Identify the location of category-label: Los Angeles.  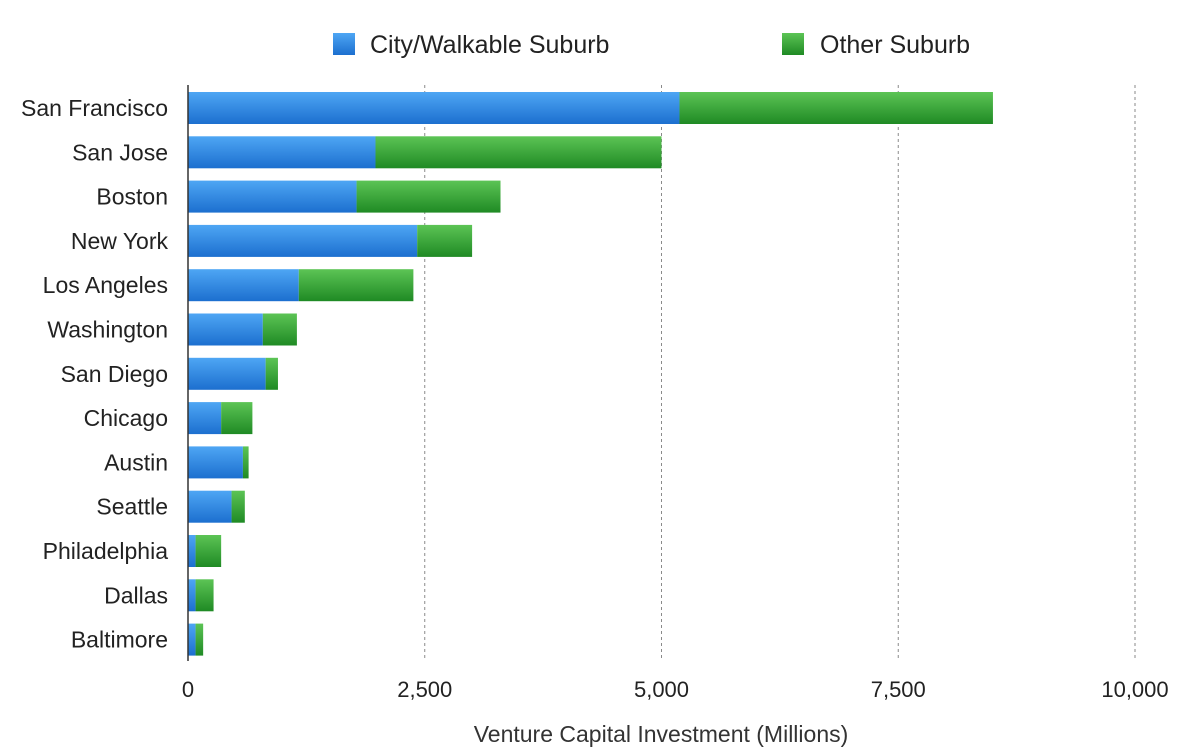
(105, 285).